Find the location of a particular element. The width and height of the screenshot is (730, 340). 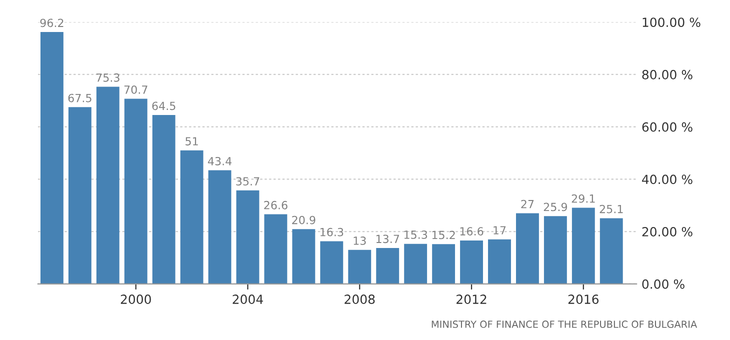

y-tick-label: 0.00 % is located at coordinates (663, 284).